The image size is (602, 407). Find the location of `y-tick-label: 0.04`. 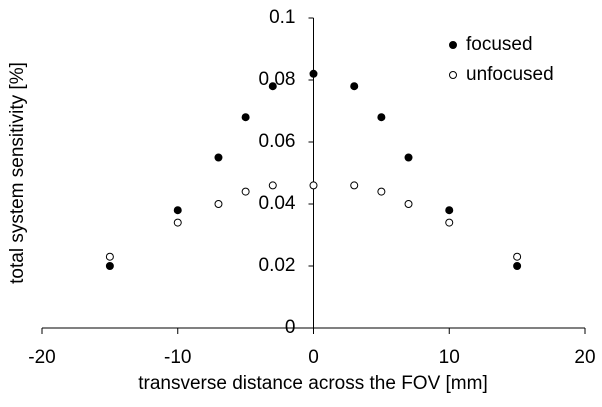

y-tick-label: 0.04 is located at coordinates (277, 203).